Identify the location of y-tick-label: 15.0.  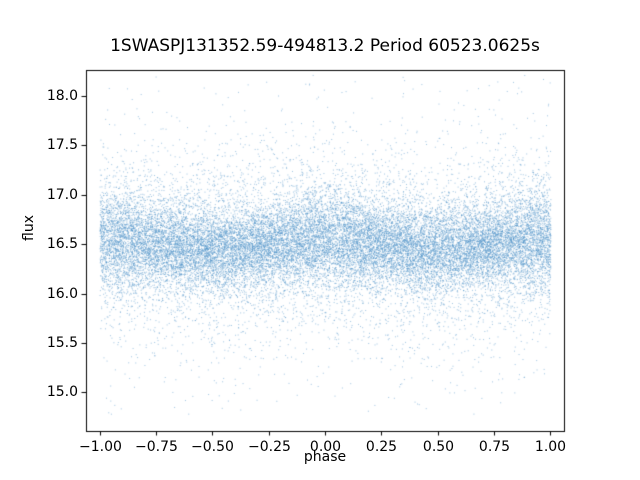
(62, 391).